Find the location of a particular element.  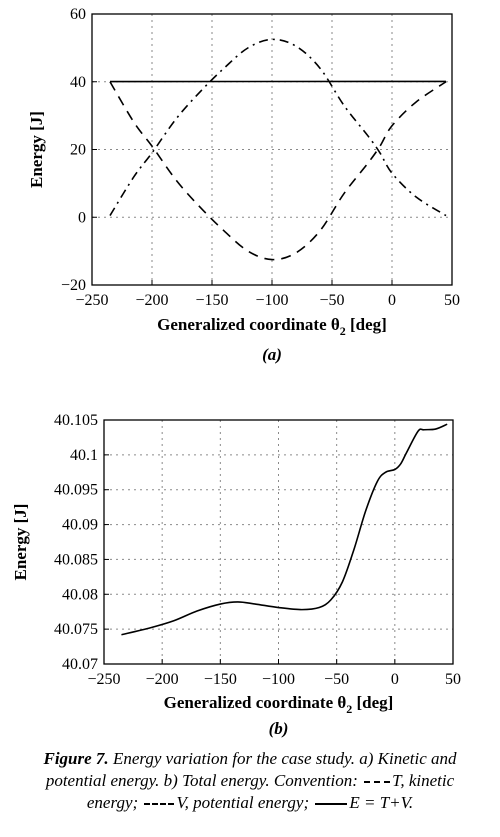

chart-b-y-axis-label: Energy [J] is located at coordinates (20, 542).